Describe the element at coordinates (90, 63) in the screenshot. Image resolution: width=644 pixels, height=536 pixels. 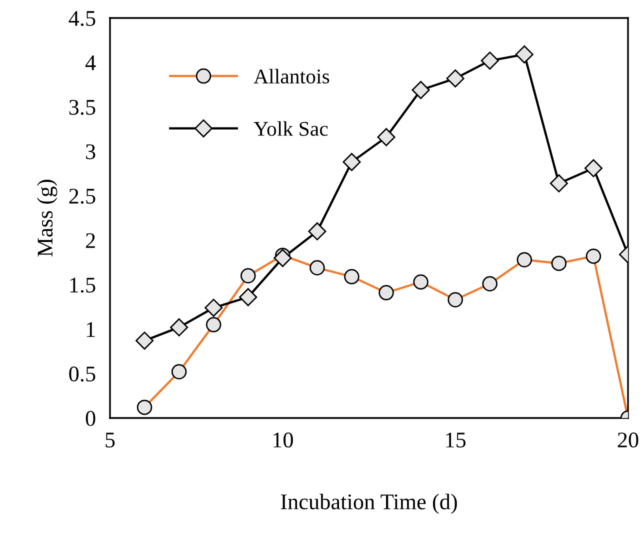
I see `y-tick-label: 4` at that location.